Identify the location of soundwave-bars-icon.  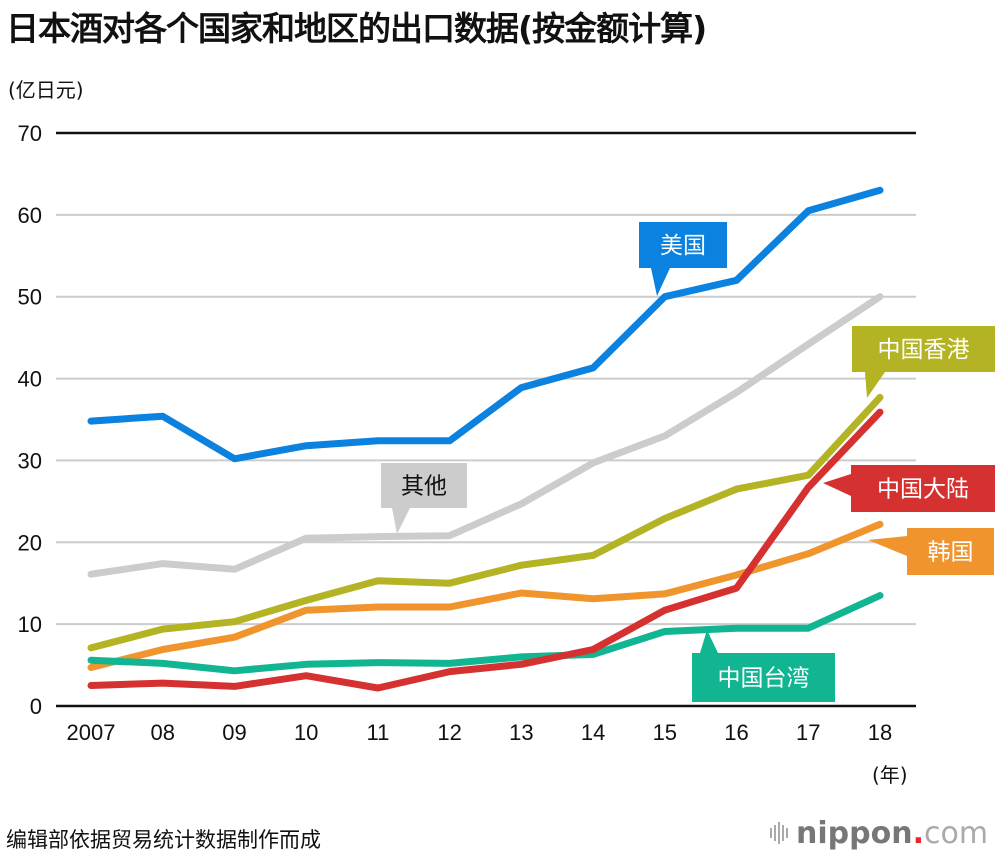
(779, 833).